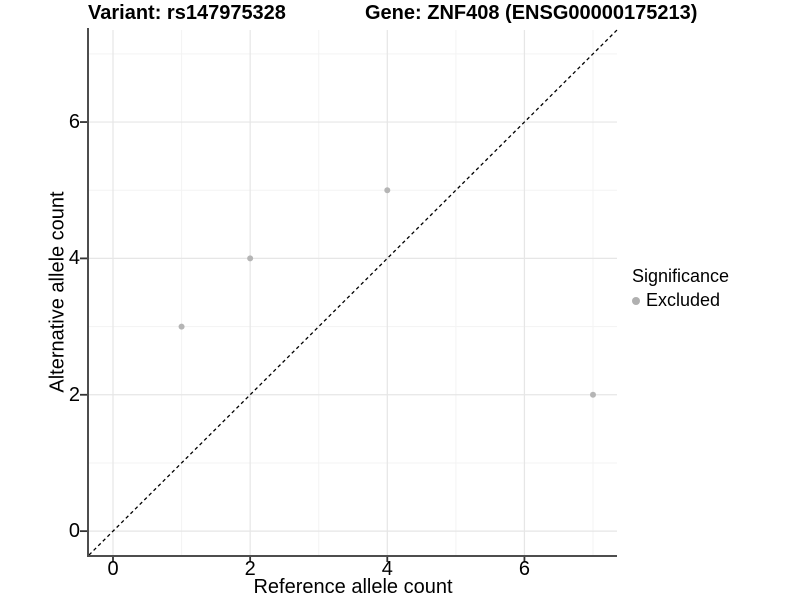 This screenshot has width=800, height=600. What do you see at coordinates (187, 13) in the screenshot?
I see `plot-title-variant: Variant: rs147975328` at bounding box center [187, 13].